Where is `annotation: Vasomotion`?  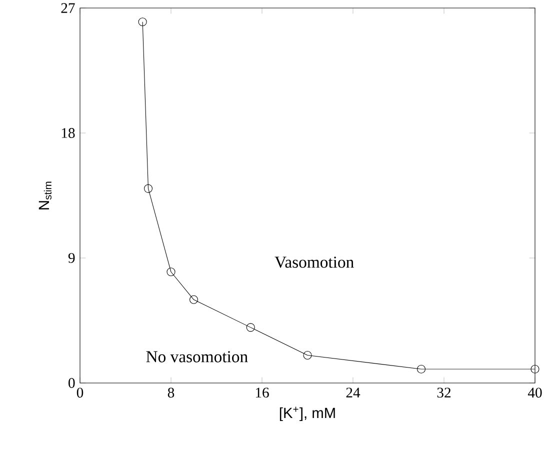
annotation: Vasomotion is located at coordinates (314, 262).